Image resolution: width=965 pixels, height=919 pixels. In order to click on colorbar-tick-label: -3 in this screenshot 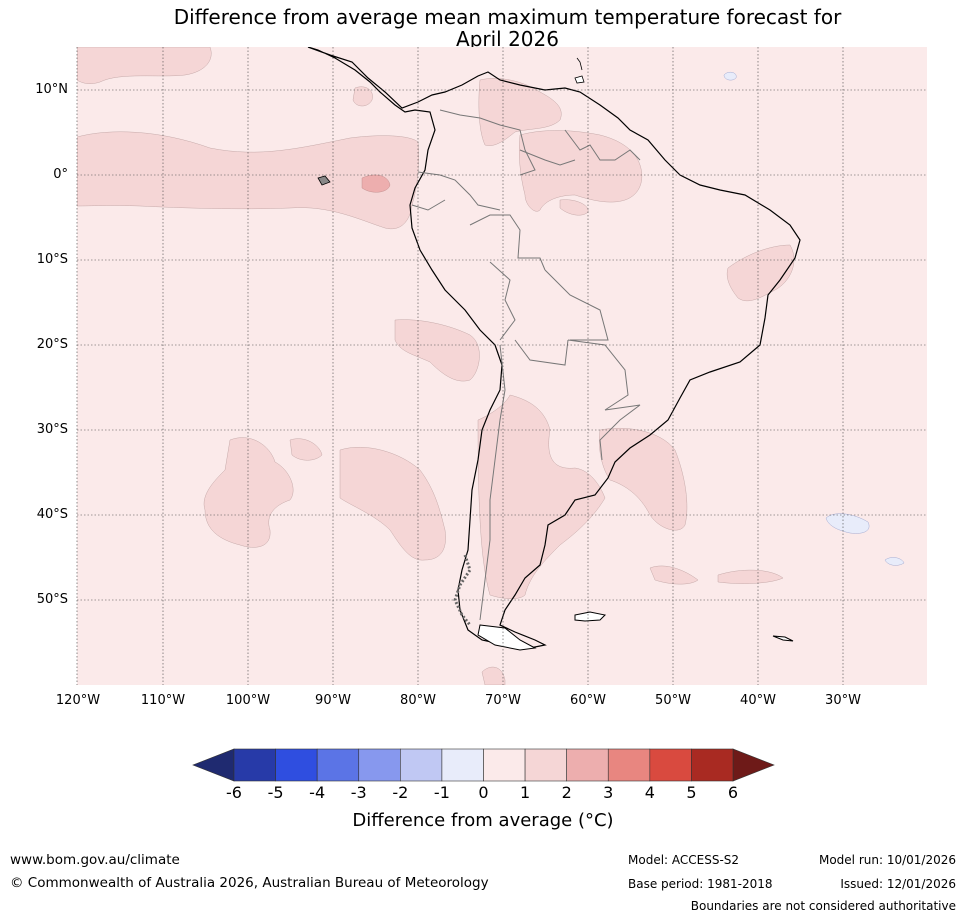, I will do `click(358, 792)`.